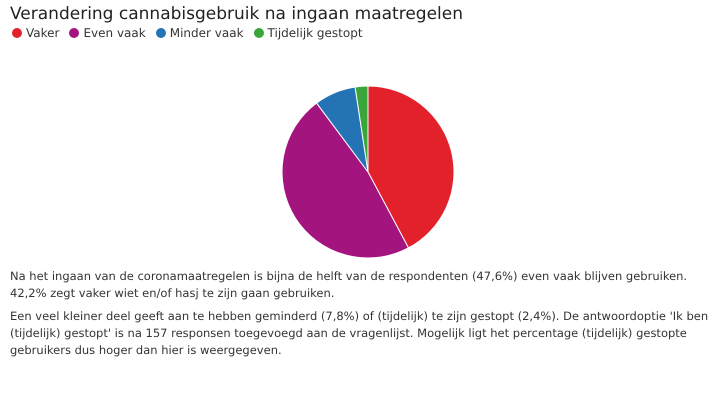  What do you see at coordinates (43, 33) in the screenshot?
I see `legend-label: Vaker` at bounding box center [43, 33].